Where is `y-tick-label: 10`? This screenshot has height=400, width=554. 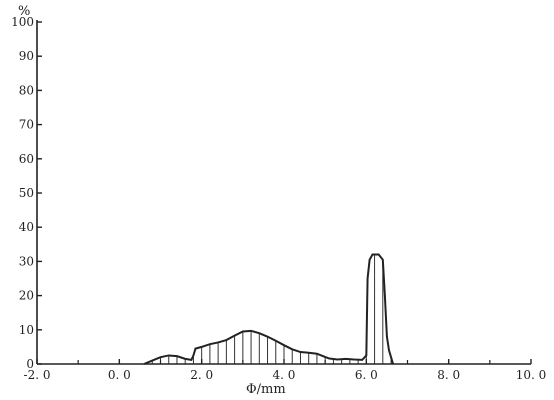
y-tick-label: 10 is located at coordinates (26, 330).